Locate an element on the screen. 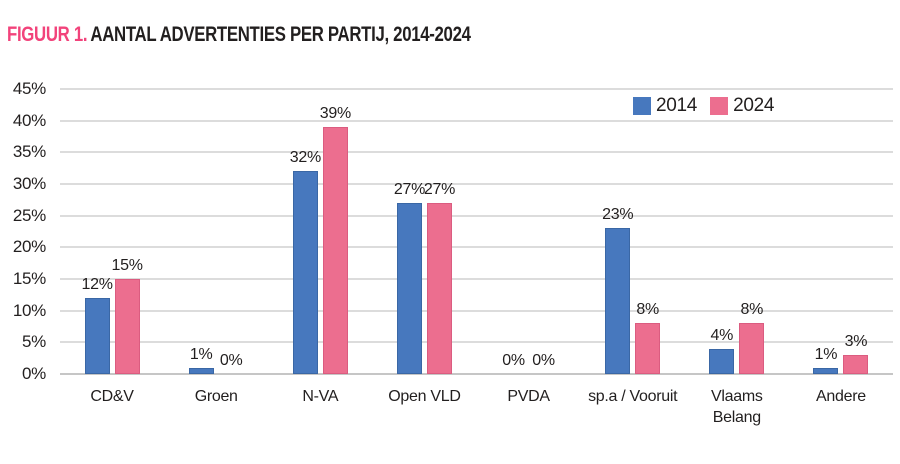  x-axis-category-label: Vlaams Belang is located at coordinates (737, 407).